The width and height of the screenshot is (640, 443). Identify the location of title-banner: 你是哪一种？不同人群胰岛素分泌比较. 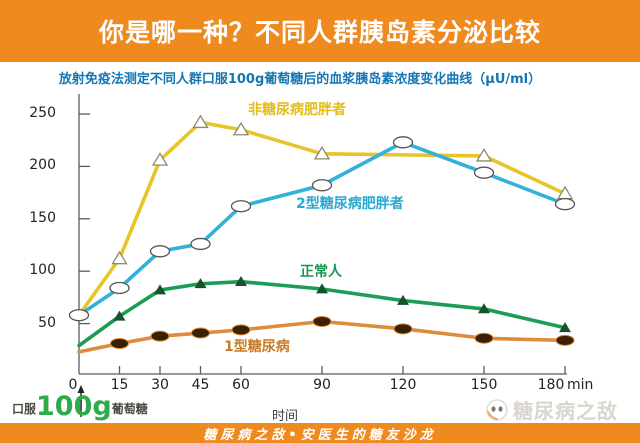
(320, 31).